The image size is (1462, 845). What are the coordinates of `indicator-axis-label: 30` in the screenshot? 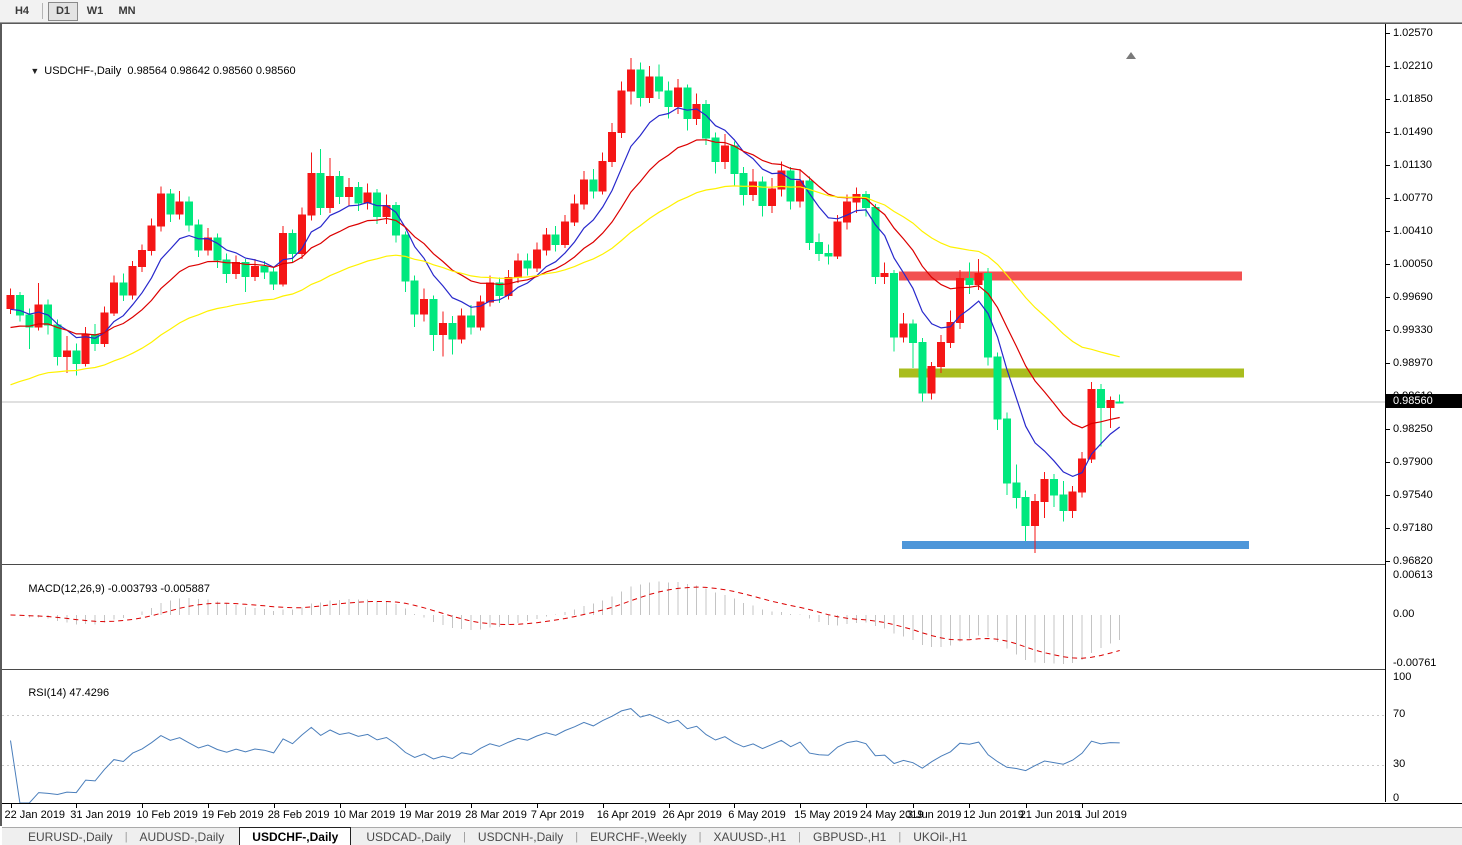 It's located at (1399, 764).